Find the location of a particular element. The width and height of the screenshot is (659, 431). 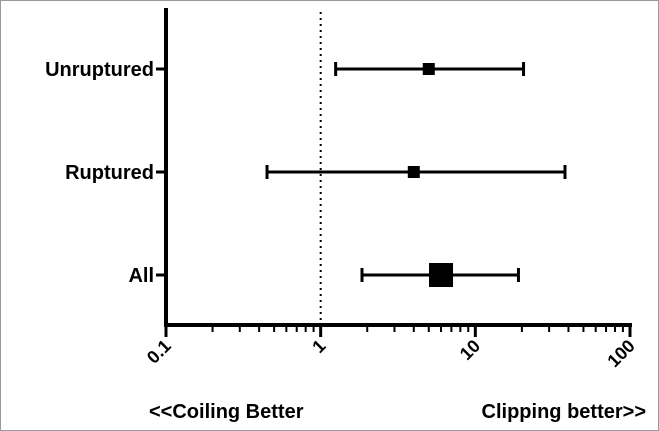

row-label: Ruptured is located at coordinates (109, 173).